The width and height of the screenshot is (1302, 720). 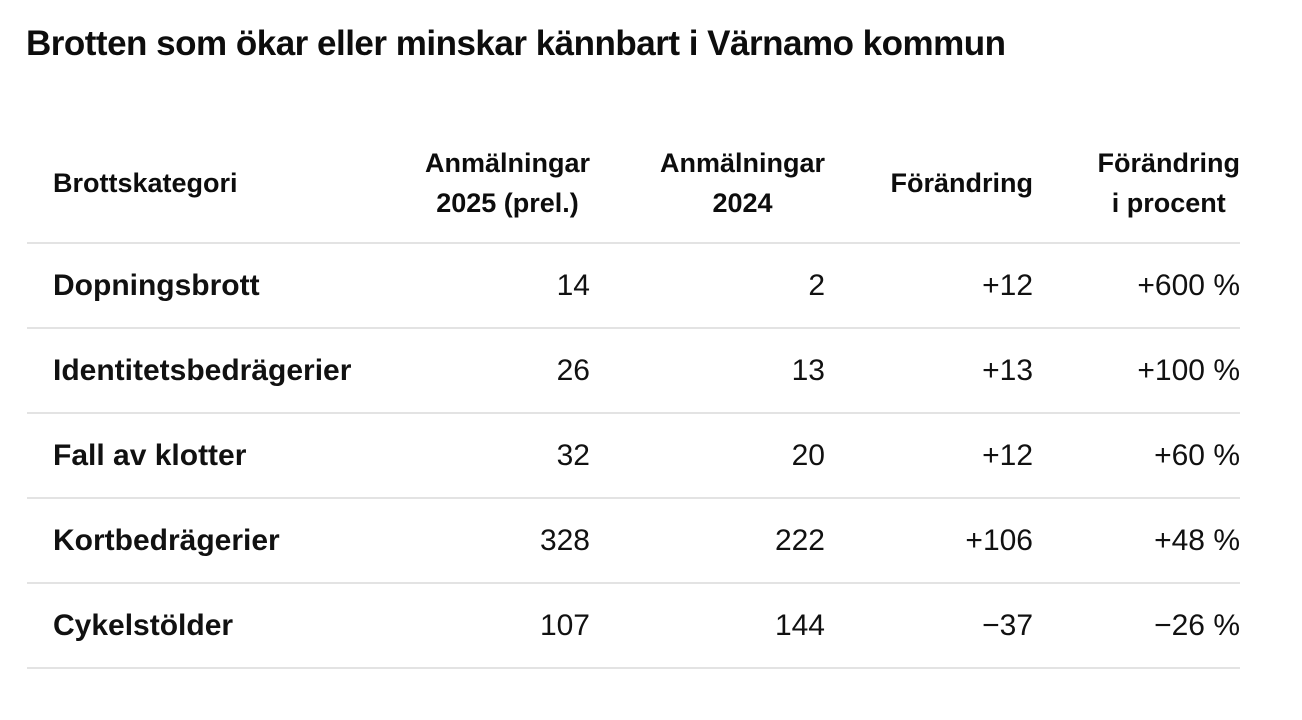 I want to click on column-header-anmalningar-2024: Anmälningar 2024, so click(x=707, y=188).